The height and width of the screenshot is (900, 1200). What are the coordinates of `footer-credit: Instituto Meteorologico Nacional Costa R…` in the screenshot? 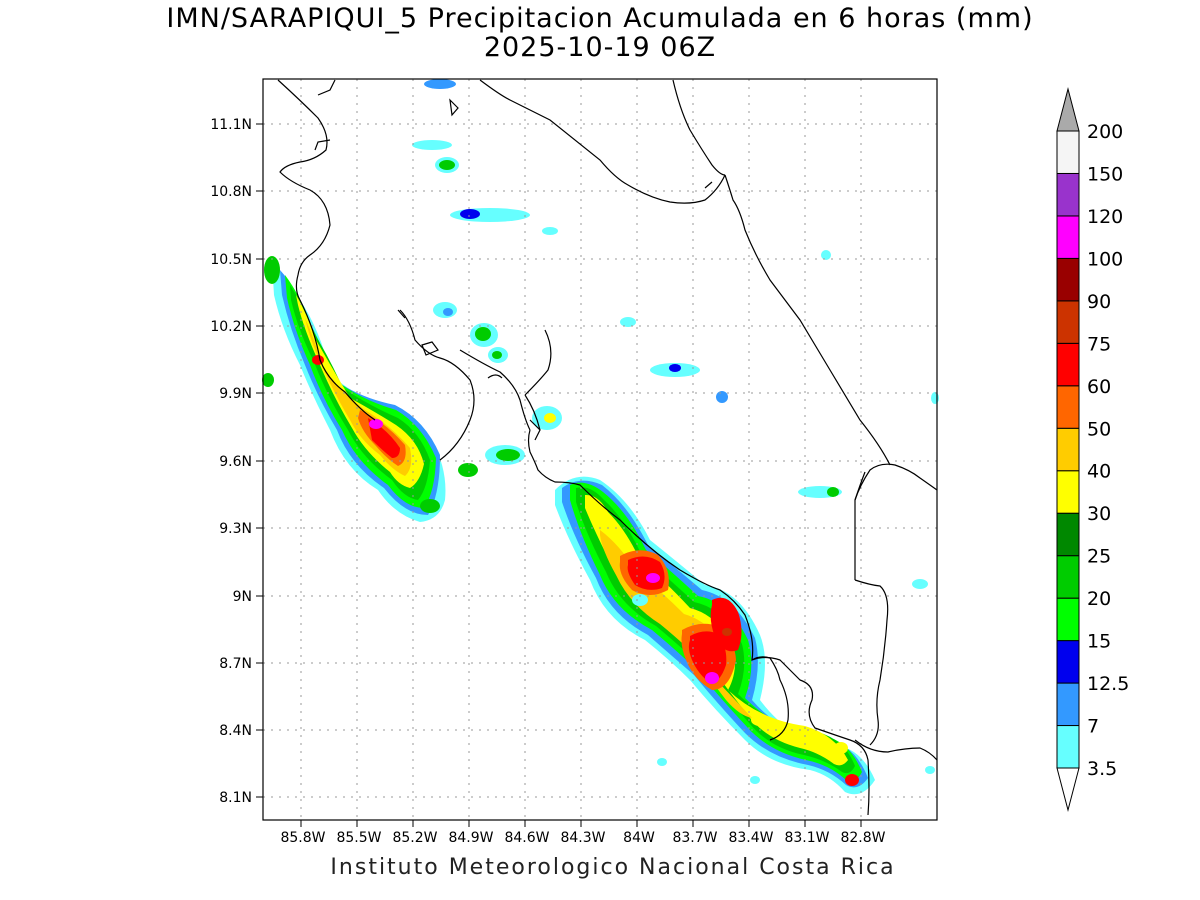 It's located at (613, 867).